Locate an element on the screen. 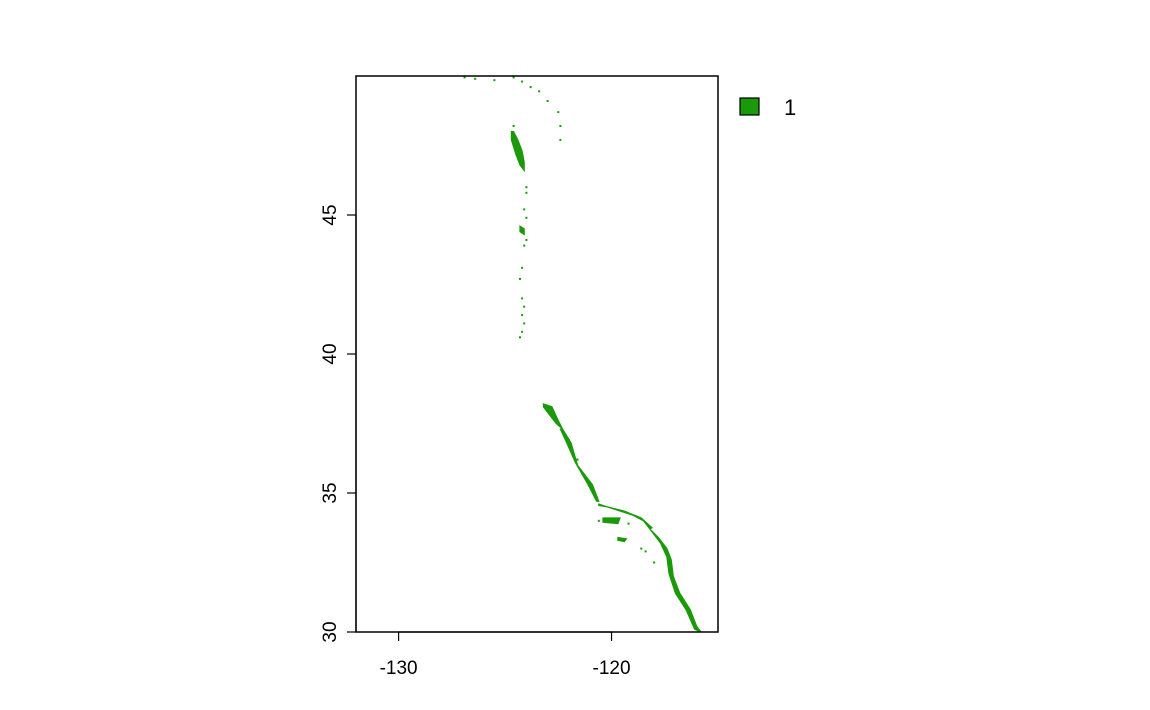 The image size is (1150, 710). legend-swatch is located at coordinates (749, 106).